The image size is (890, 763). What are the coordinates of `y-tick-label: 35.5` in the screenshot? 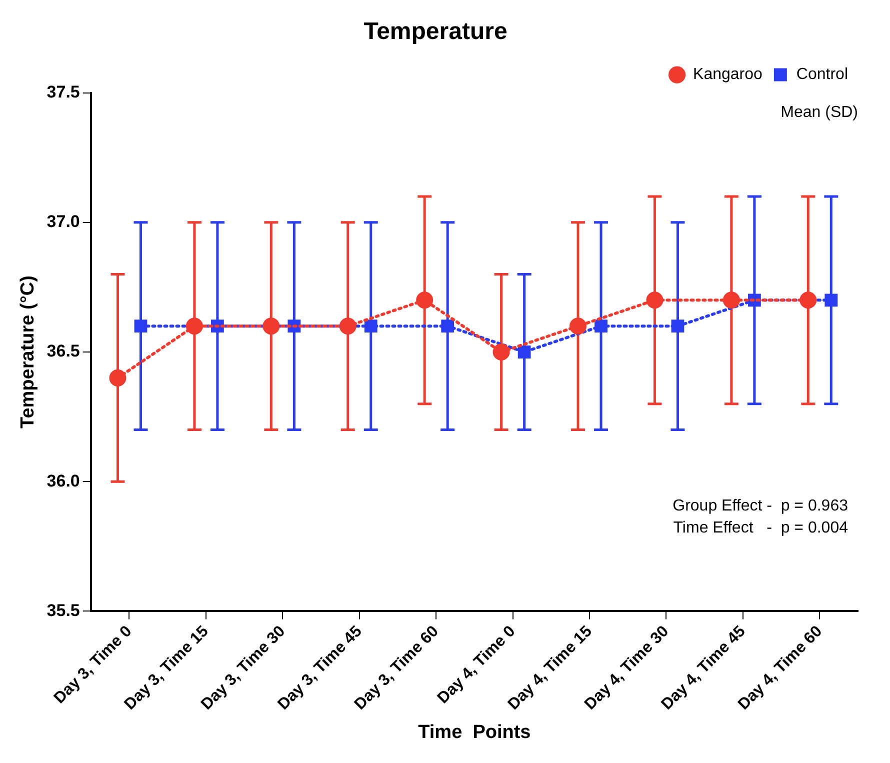 It's located at (63, 610).